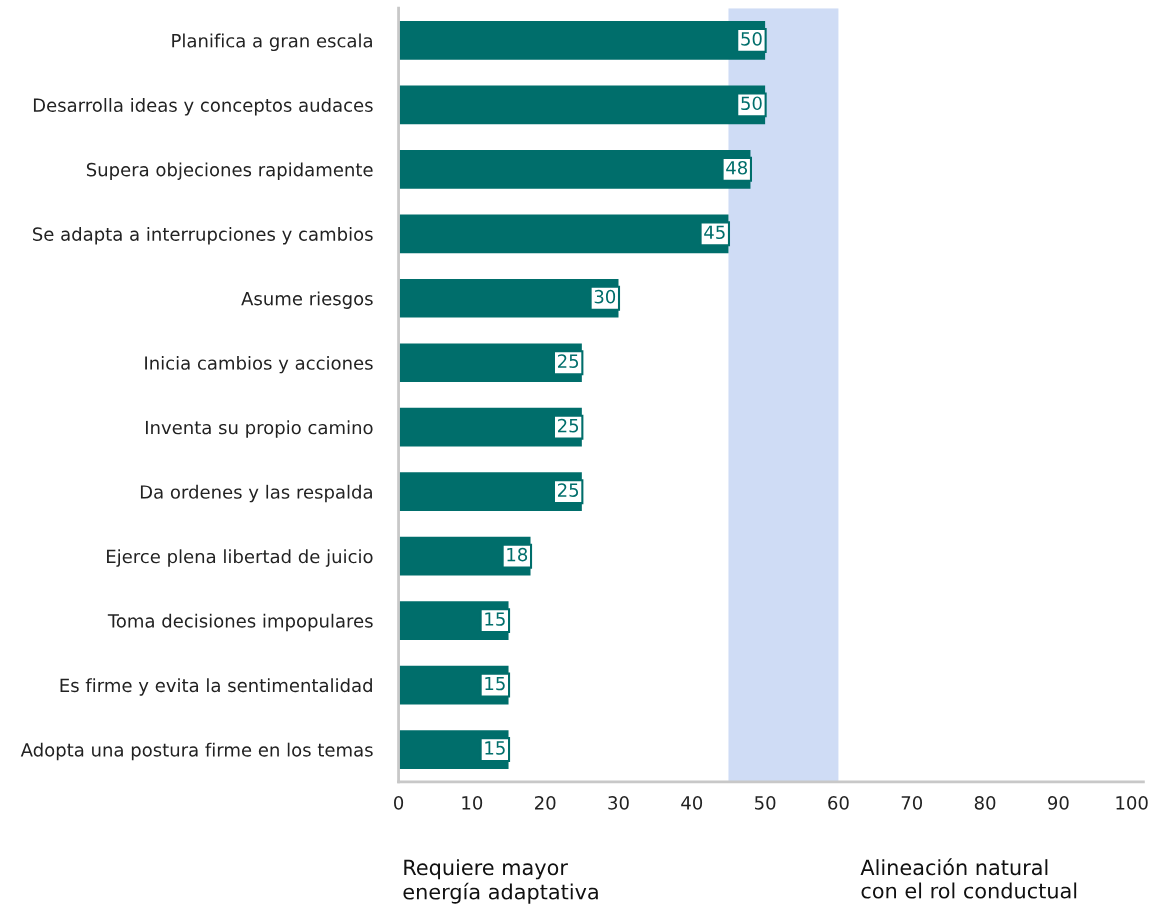 This screenshot has height=908, width=1162. Describe the element at coordinates (737, 167) in the screenshot. I see `data-label: 48` at that location.